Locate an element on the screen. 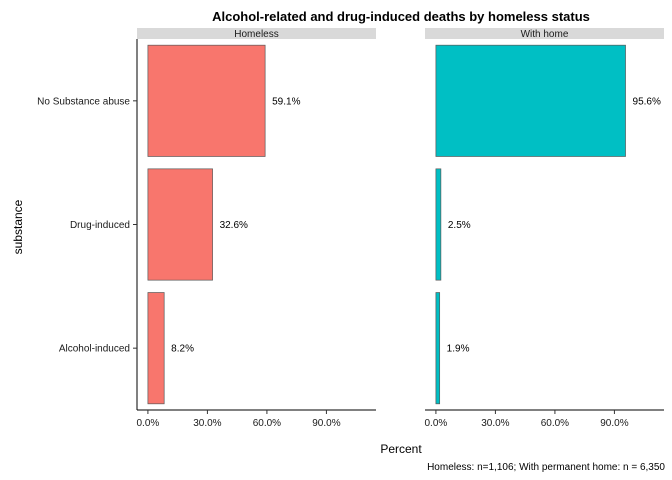 The image size is (672, 480). x-axis-title: Percent is located at coordinates (401, 449).